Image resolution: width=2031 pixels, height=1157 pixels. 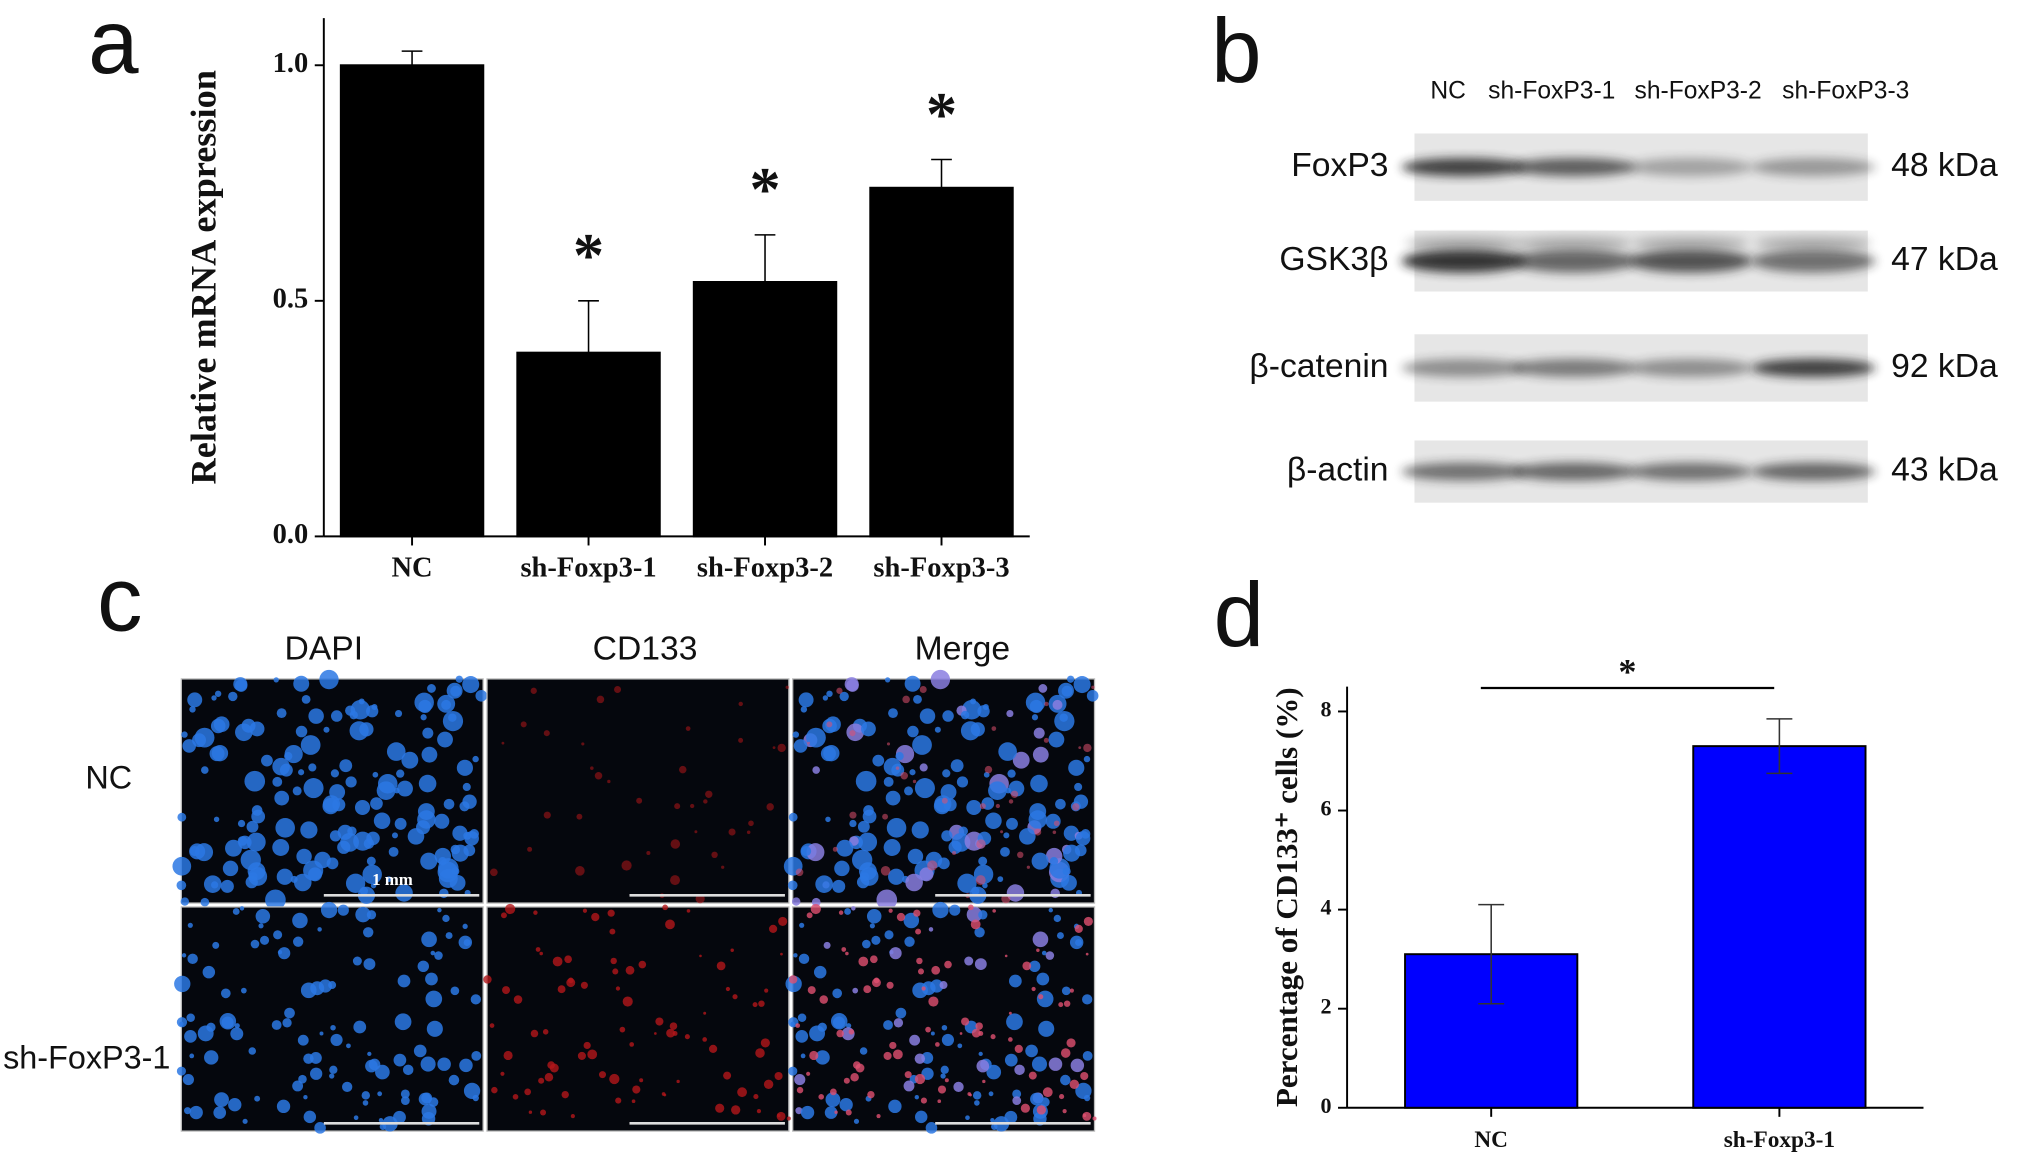 I want to click on x-tick-label: sh-Foxp3-2, so click(x=765, y=568).